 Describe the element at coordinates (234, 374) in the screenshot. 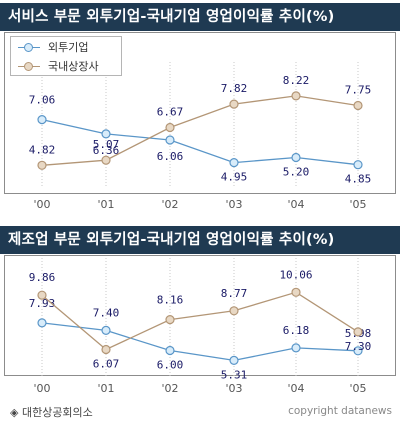

I see `data-label-manufacturing-foreign-3: 5.31` at that location.